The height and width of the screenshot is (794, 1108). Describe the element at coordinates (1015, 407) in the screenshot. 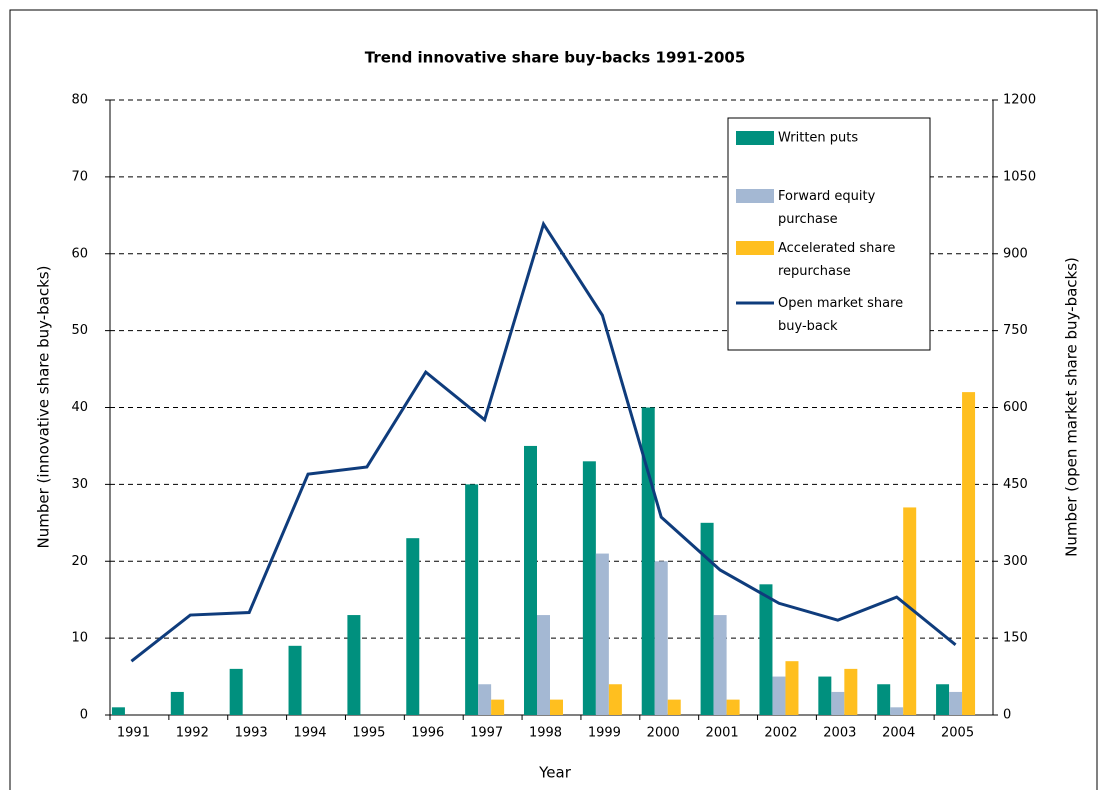

I see `y2-tick-label: 600` at that location.